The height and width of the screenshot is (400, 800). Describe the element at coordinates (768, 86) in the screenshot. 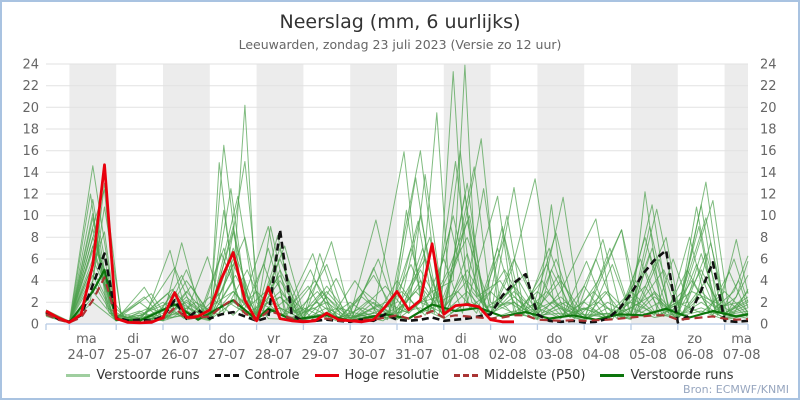

I see `y-tick-label-right: 22` at that location.